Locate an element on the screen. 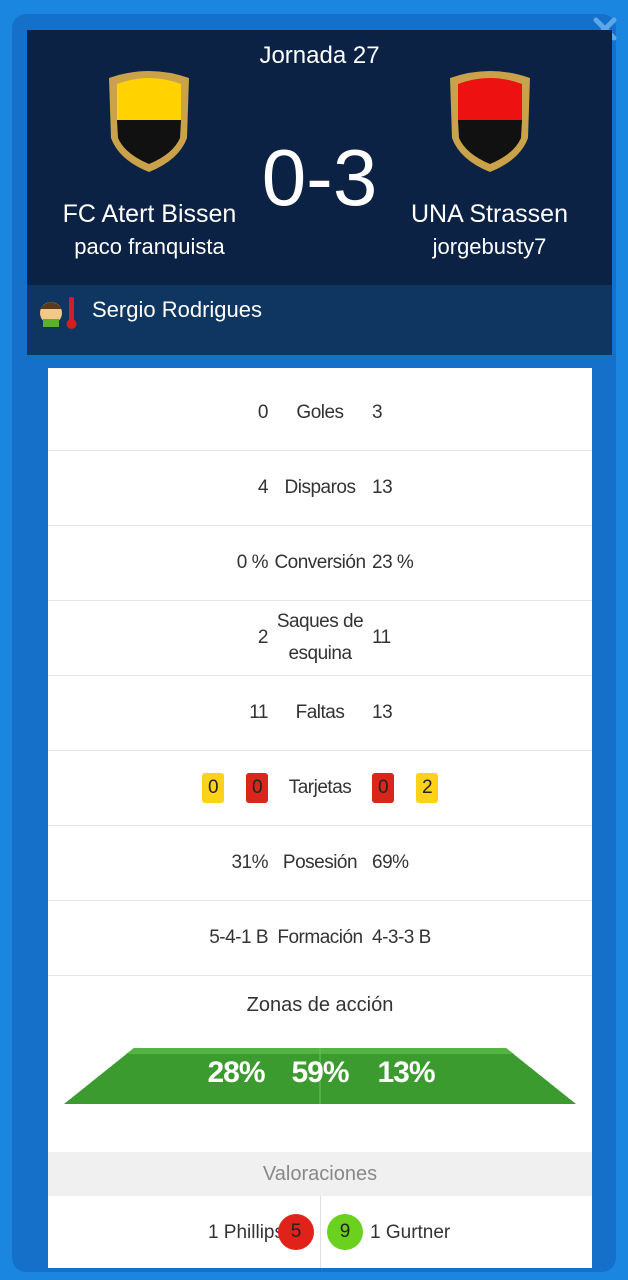 This screenshot has height=1280, width=628. referee-bar: Sergio Rodrigues is located at coordinates (319, 320).